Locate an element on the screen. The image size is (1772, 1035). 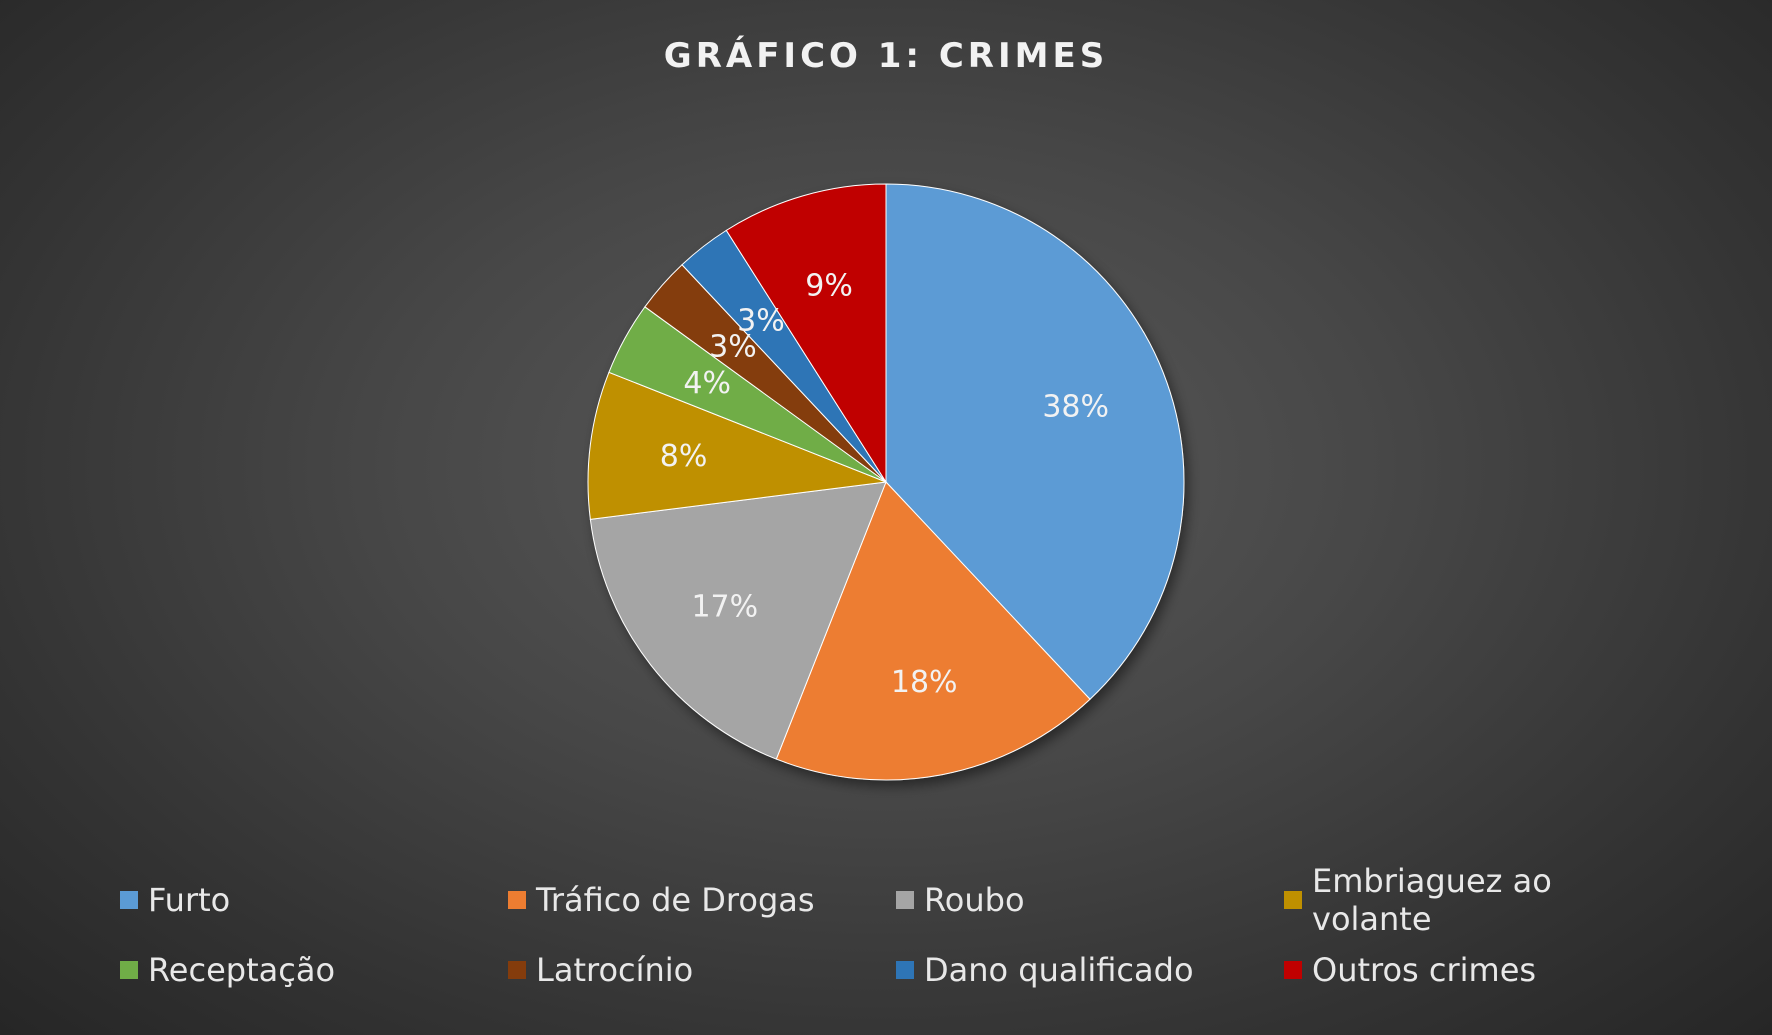
pie-slice-furto is located at coordinates (1035, 441).